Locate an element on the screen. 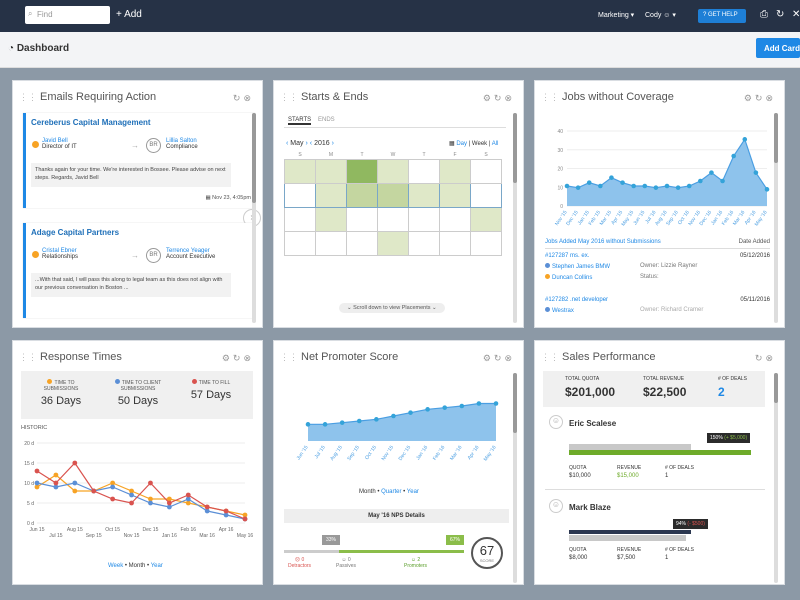 The image size is (800, 600). month-label: May is located at coordinates (297, 143).